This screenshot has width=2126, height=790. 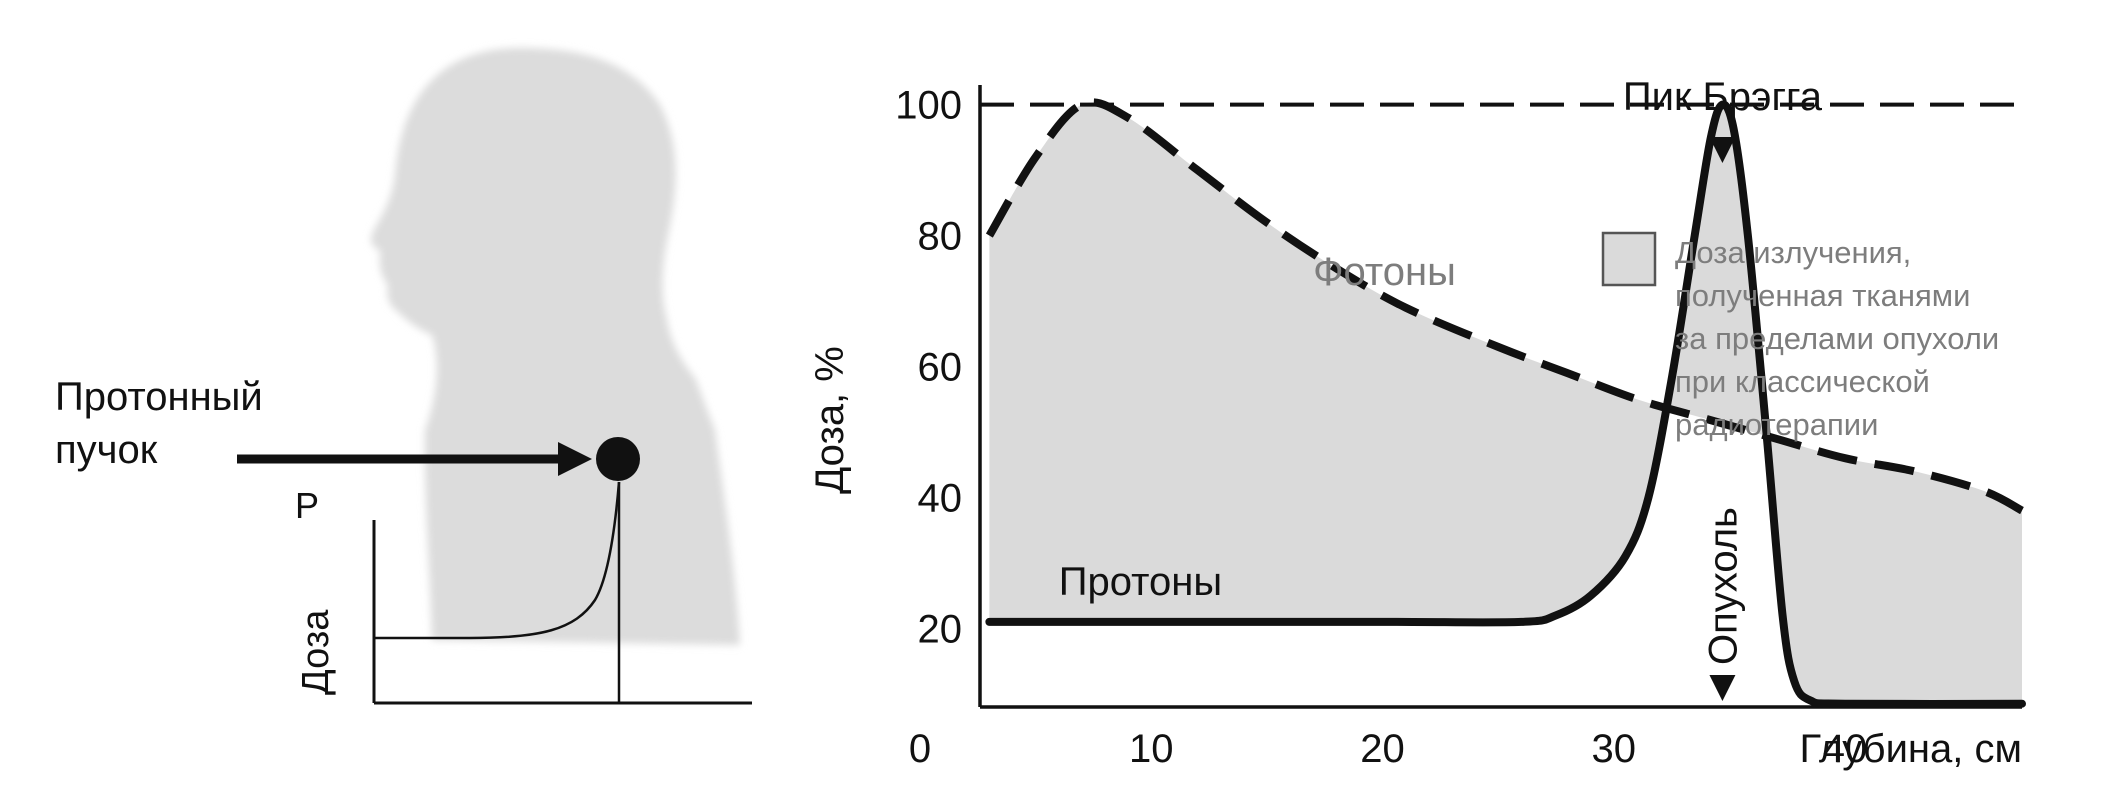 I want to click on y-axis-title: Доза, %, so click(x=830, y=420).